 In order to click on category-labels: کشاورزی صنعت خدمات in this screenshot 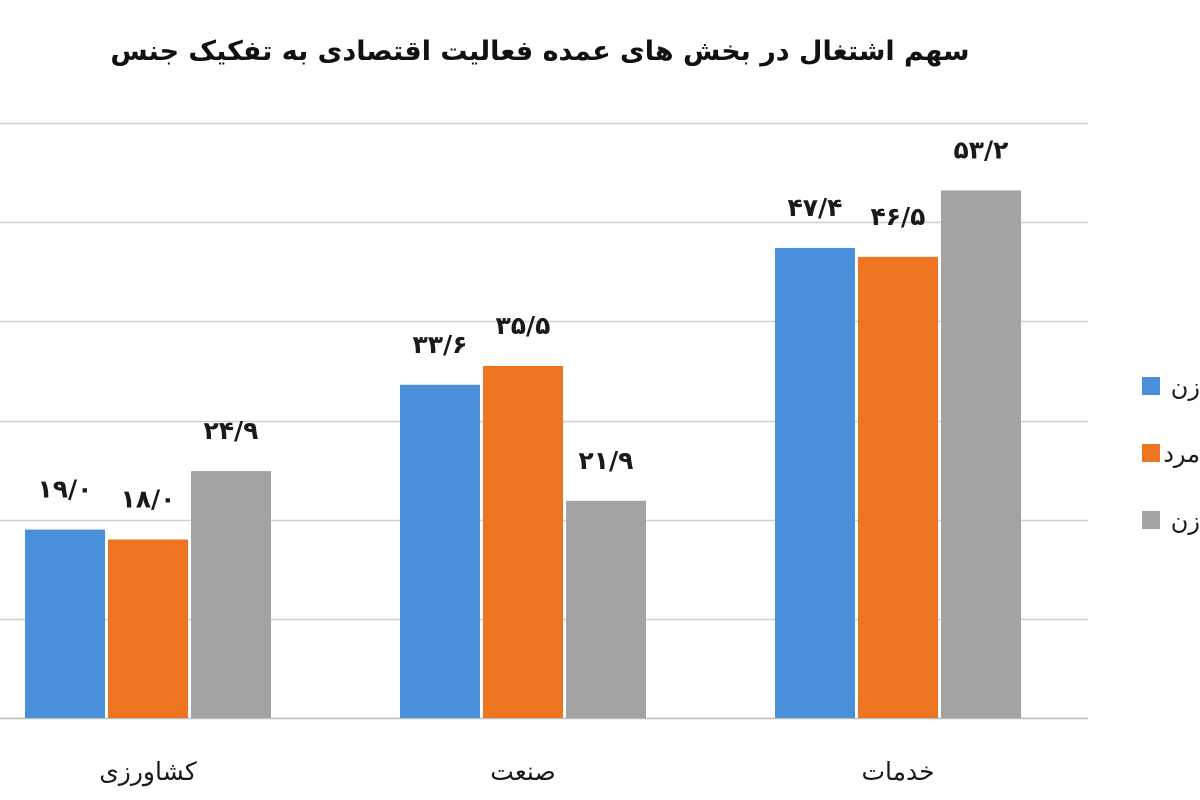, I will do `click(516, 772)`.